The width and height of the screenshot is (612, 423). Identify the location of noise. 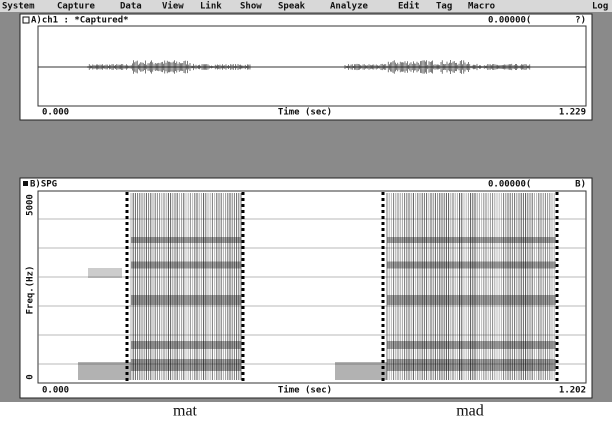
(105, 273).